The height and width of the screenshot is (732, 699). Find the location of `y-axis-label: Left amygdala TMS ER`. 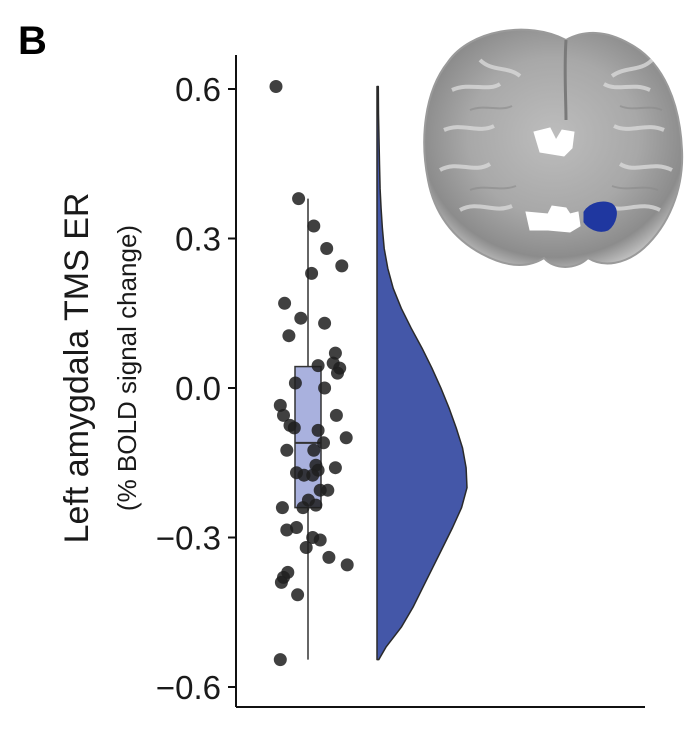

y-axis-label: Left amygdala TMS ER is located at coordinates (77, 368).